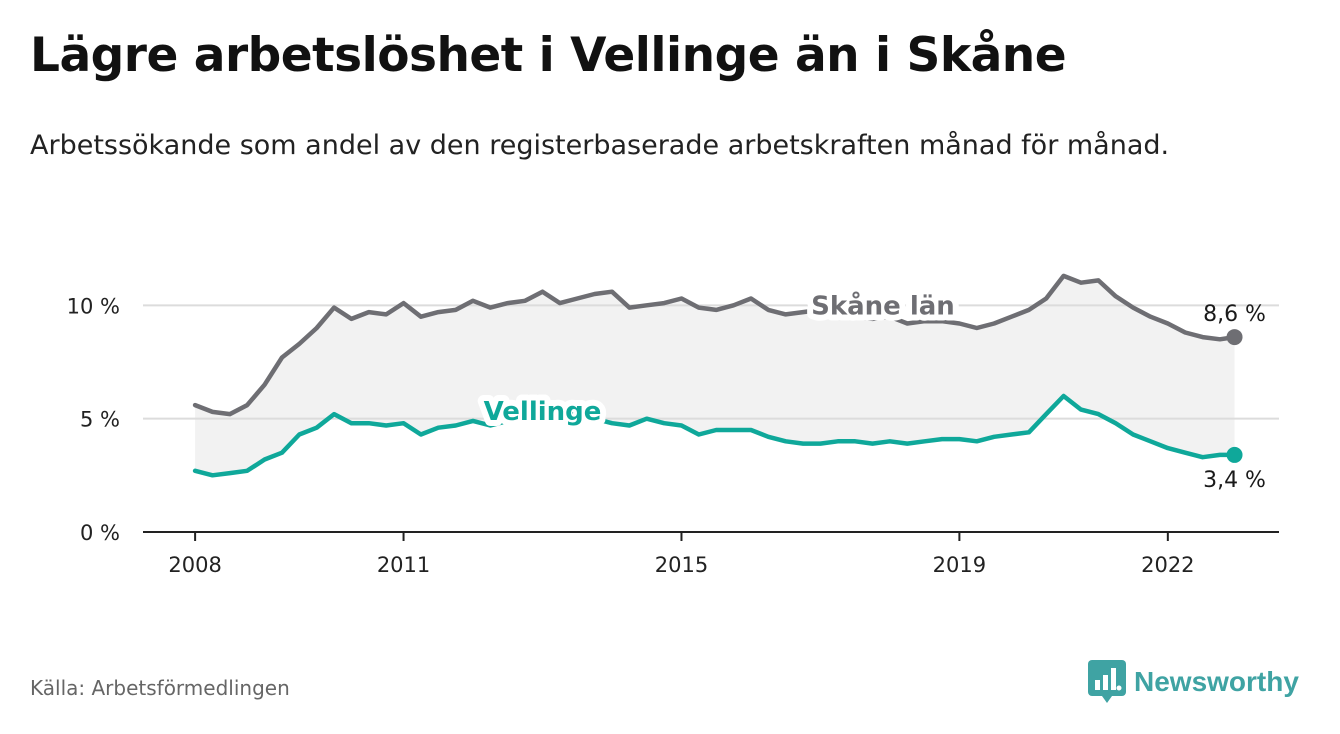 This screenshot has width=1340, height=734. Describe the element at coordinates (548, 55) in the screenshot. I see `chart-title: Lägre arbetslöshet i Vellinge än i Skåne` at that location.